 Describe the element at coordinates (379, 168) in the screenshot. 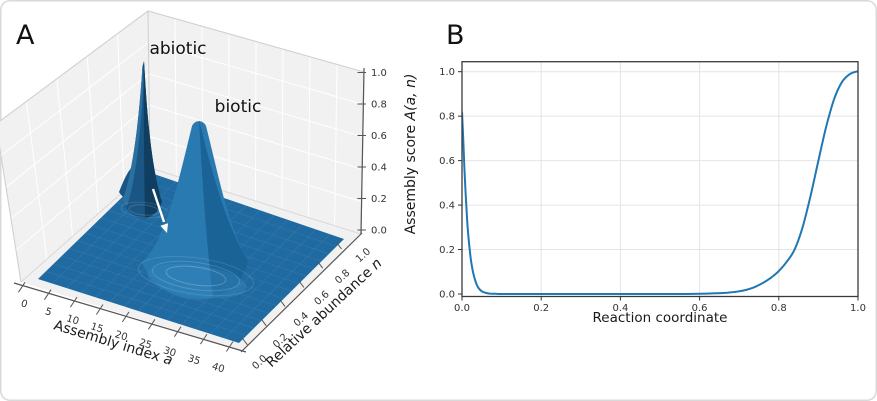

I see `z-axis-tick-label: 0.4` at that location.